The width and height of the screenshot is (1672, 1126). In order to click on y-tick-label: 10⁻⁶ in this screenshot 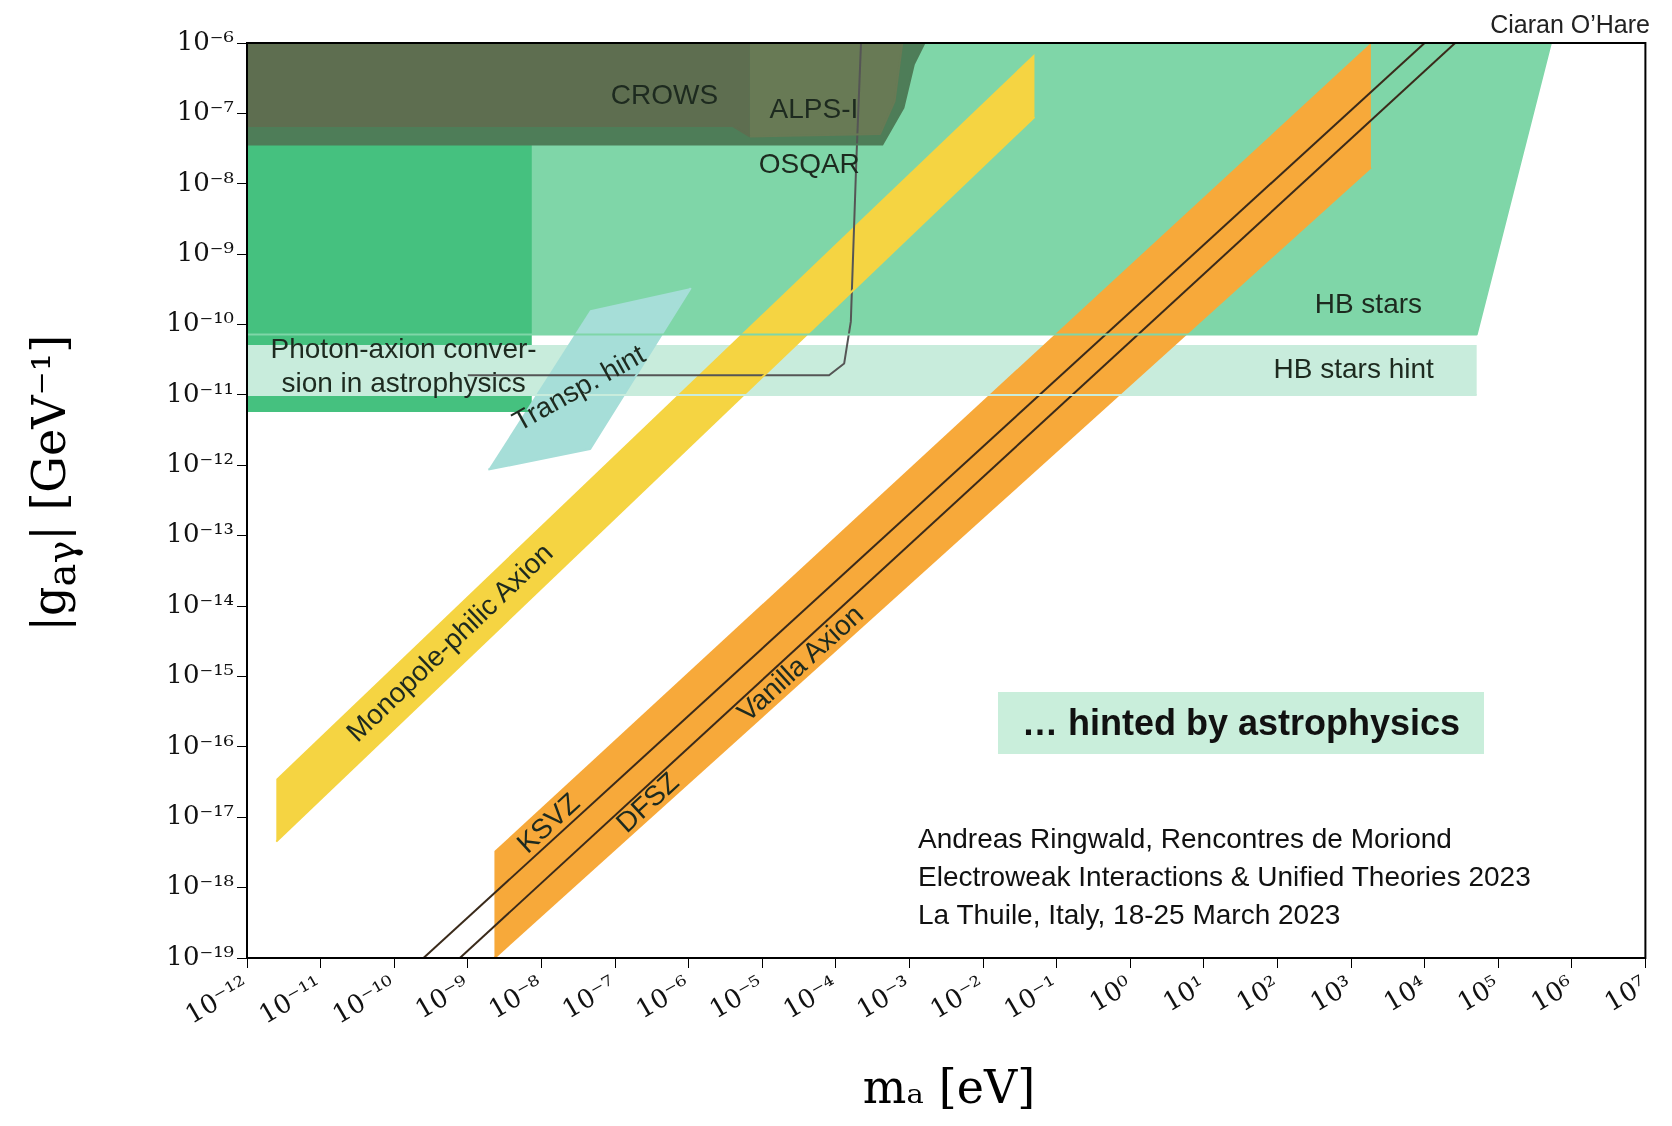, I will do `click(205, 40)`.